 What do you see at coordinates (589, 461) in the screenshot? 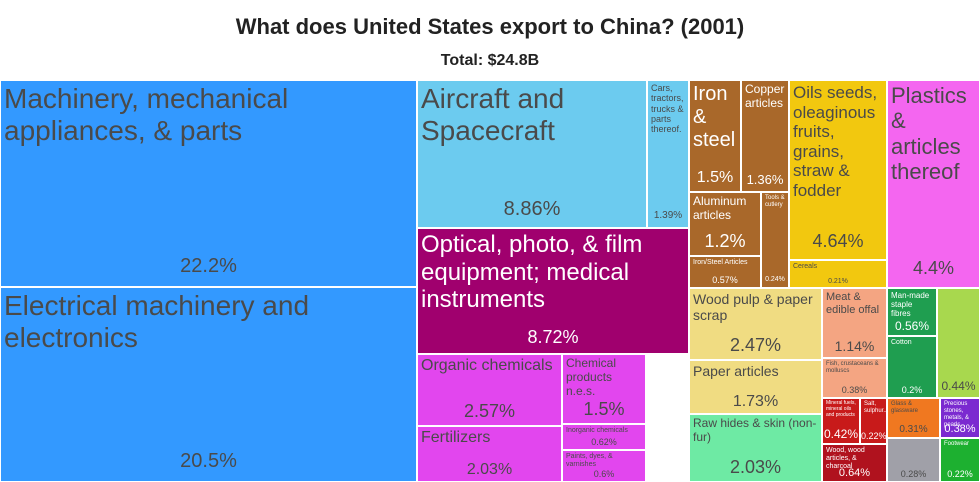
I see `cell-label: Paints, dyes, & varnishes` at bounding box center [589, 461].